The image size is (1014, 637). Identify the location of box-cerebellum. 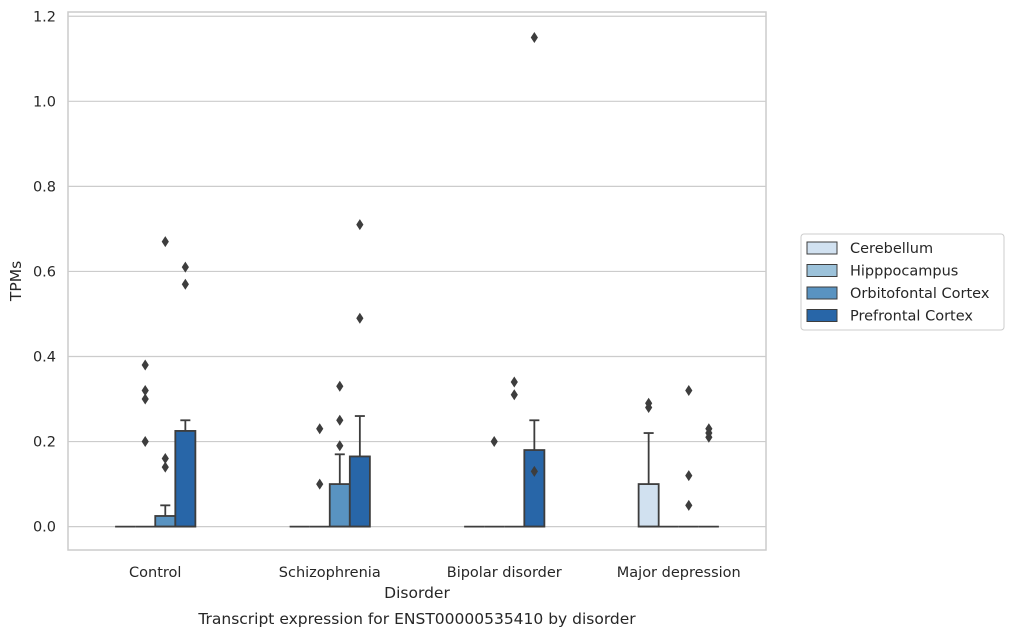
(648, 480).